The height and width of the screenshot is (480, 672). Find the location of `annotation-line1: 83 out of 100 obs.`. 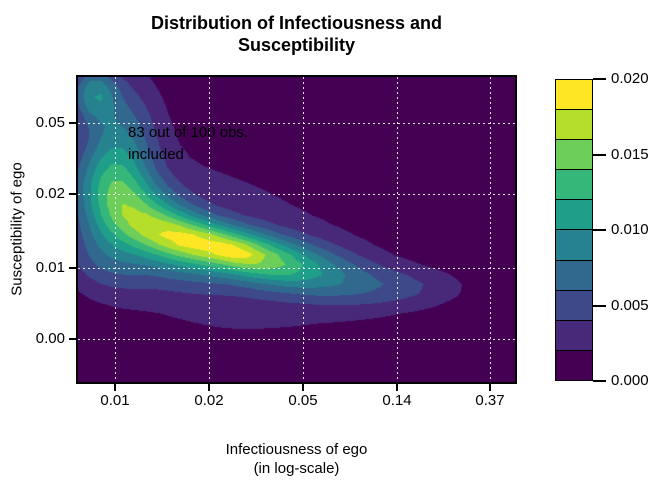

annotation-line1: 83 out of 100 obs. is located at coordinates (188, 132).